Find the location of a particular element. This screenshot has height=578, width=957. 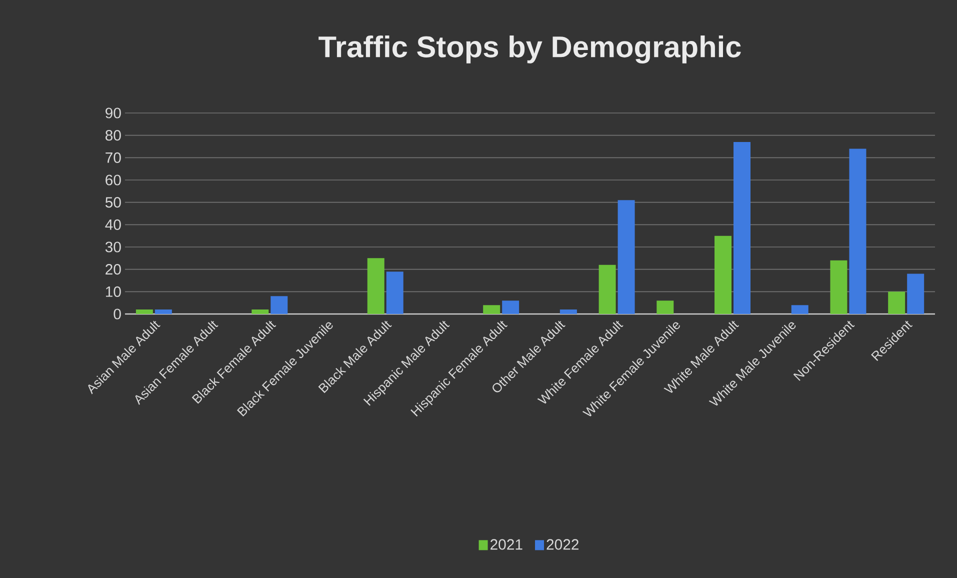

y-tick-label: 70 is located at coordinates (113, 157).